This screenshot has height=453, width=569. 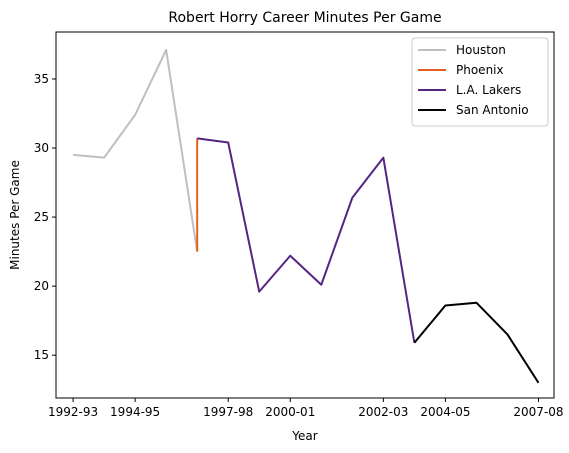 I want to click on legend-label-san-antonio: San Antonio, so click(x=492, y=110).